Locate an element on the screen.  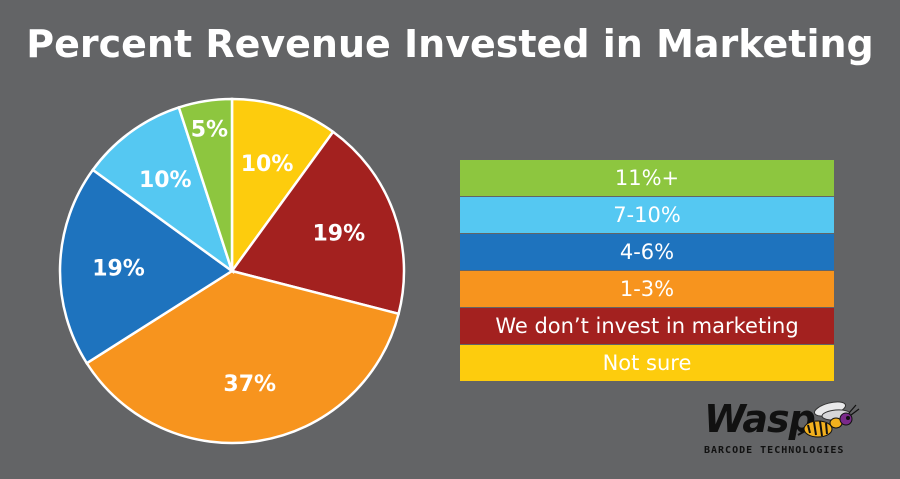
pie-slice-label-4: 10% is located at coordinates (165, 180).